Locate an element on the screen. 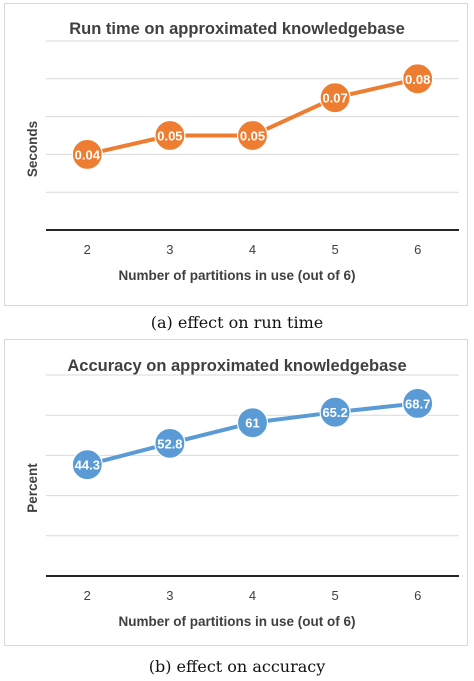 The image size is (474, 681). data-label: 44.3 is located at coordinates (87, 465).